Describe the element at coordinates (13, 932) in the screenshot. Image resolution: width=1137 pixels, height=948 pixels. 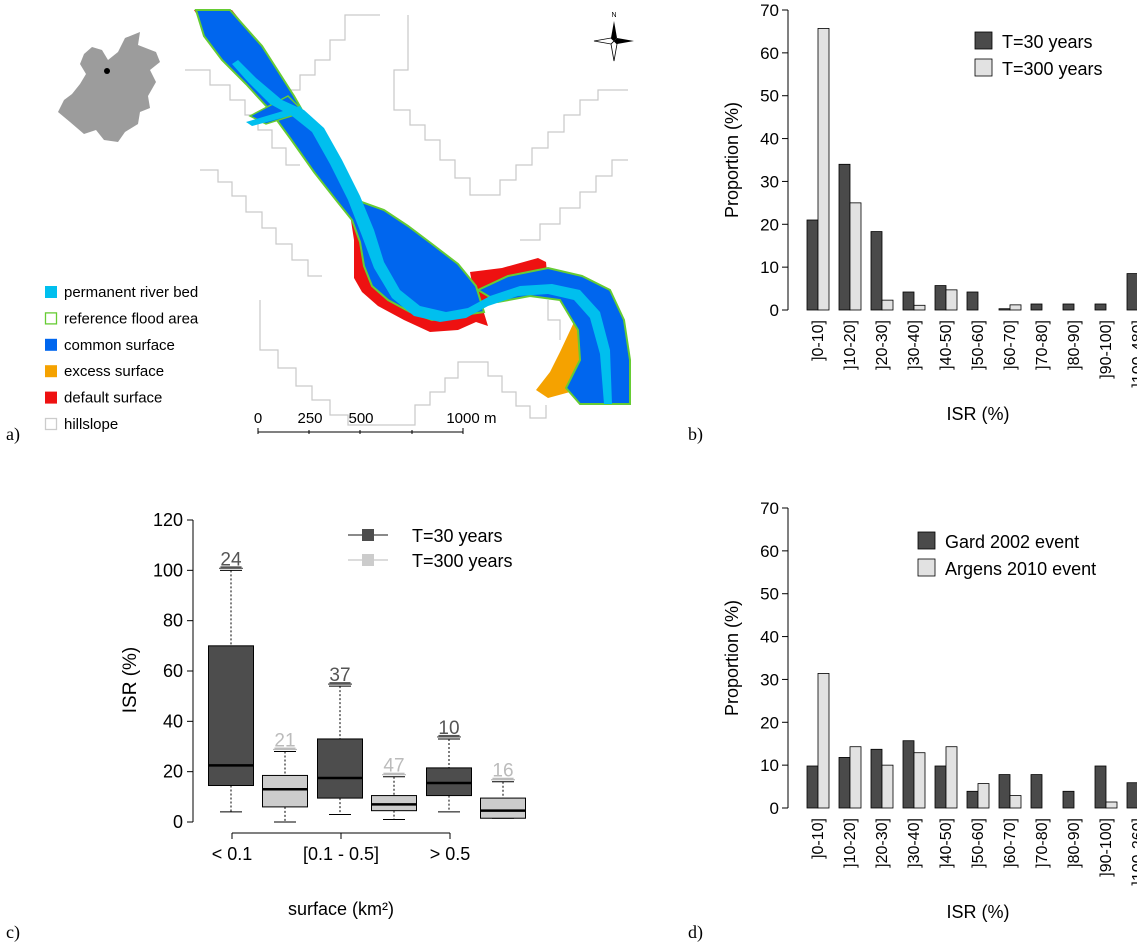
I see `panel-label-c: c)` at that location.